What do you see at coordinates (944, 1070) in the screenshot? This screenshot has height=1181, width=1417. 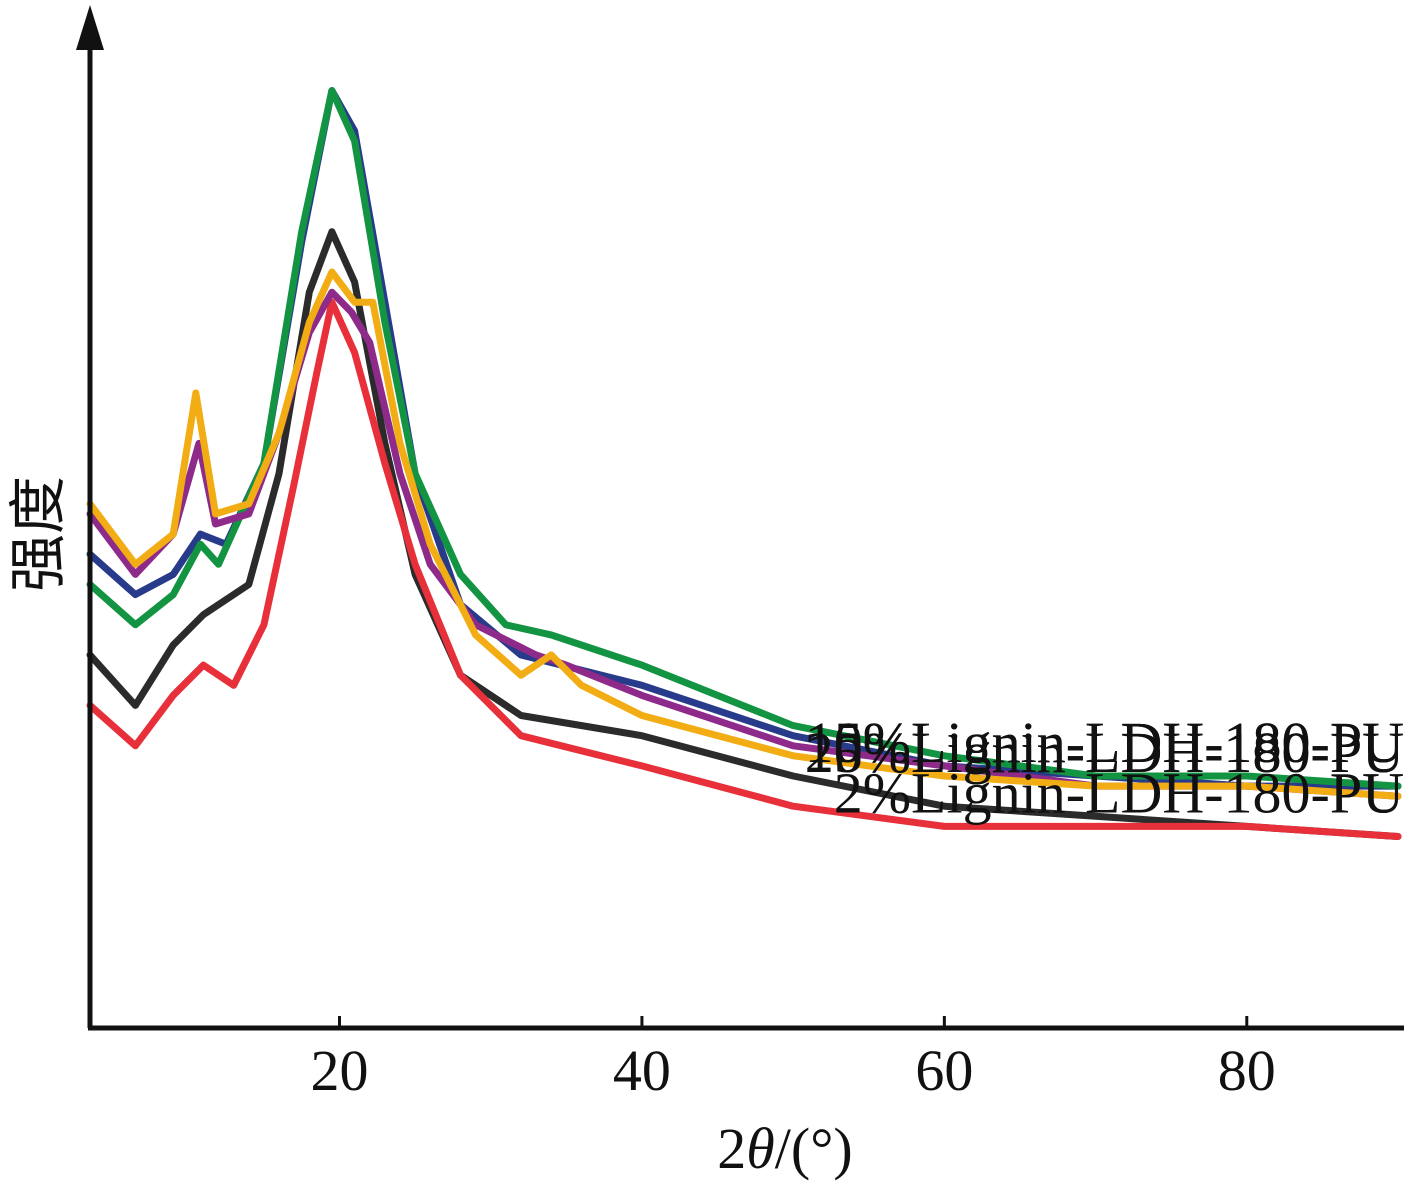 I see `x-tick-label: 60` at bounding box center [944, 1070].